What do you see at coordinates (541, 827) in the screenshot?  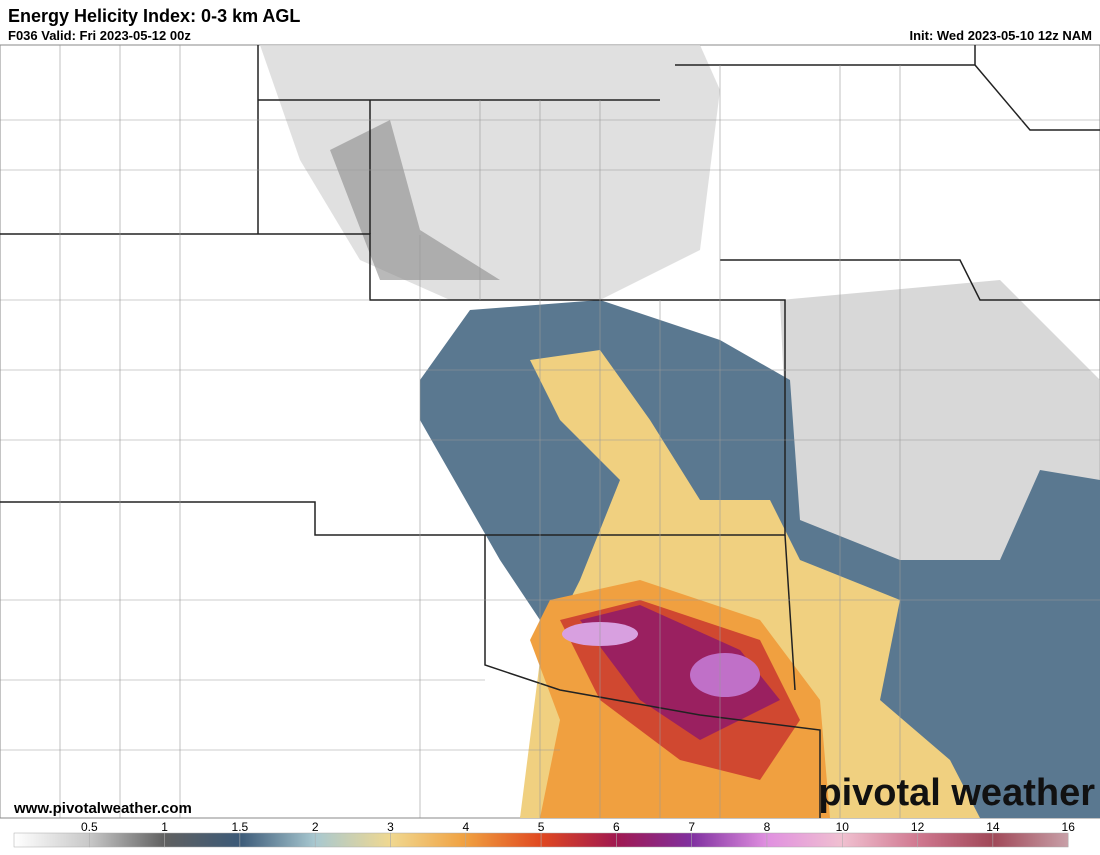 I see `colorbar-tick-label: 5` at bounding box center [541, 827].